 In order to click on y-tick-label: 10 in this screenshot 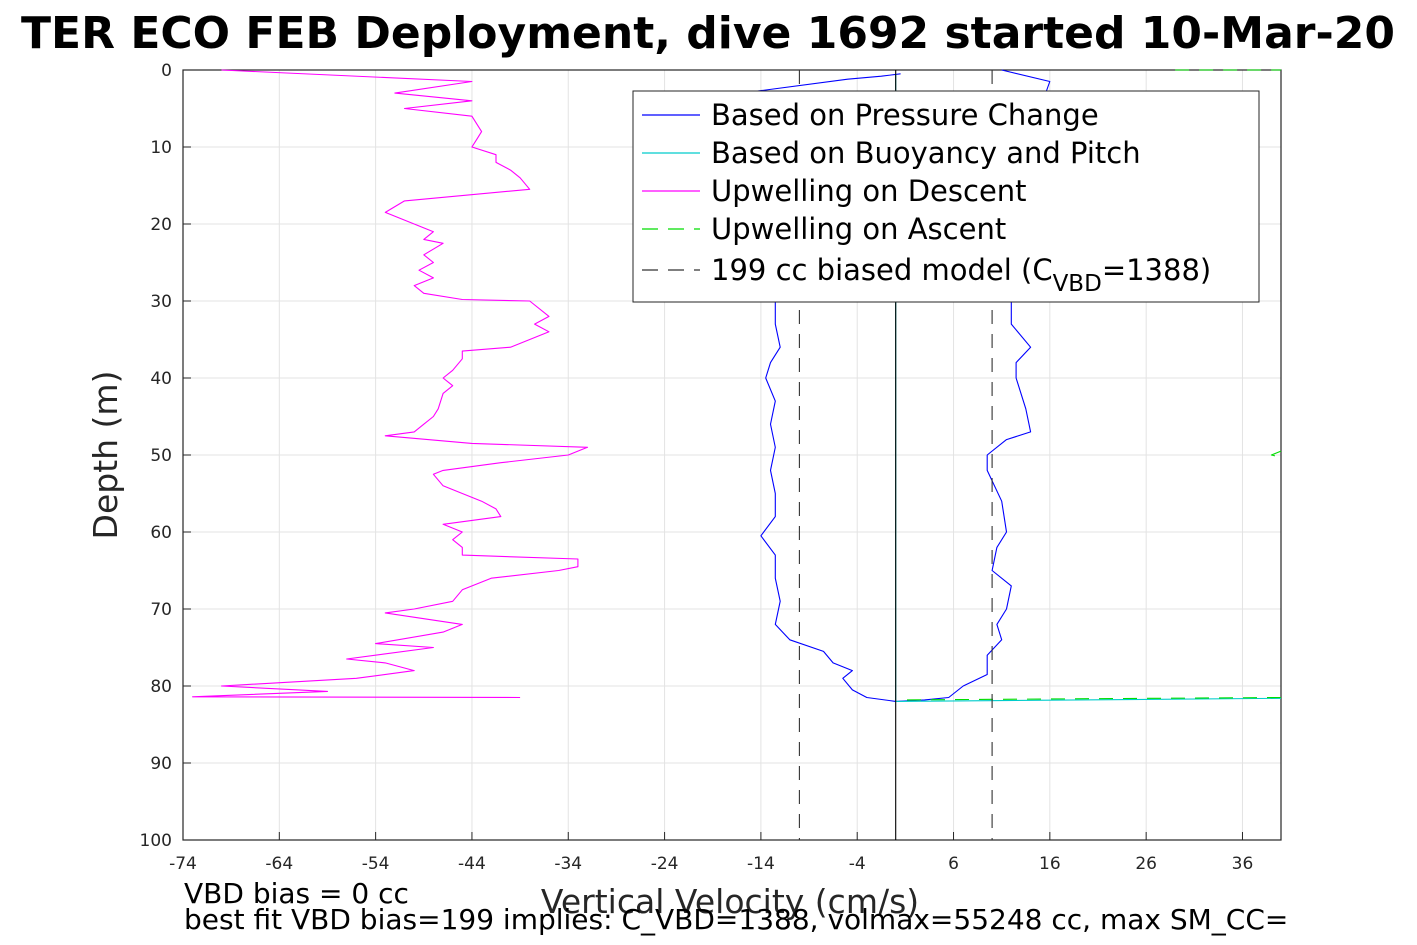, I will do `click(161, 148)`.